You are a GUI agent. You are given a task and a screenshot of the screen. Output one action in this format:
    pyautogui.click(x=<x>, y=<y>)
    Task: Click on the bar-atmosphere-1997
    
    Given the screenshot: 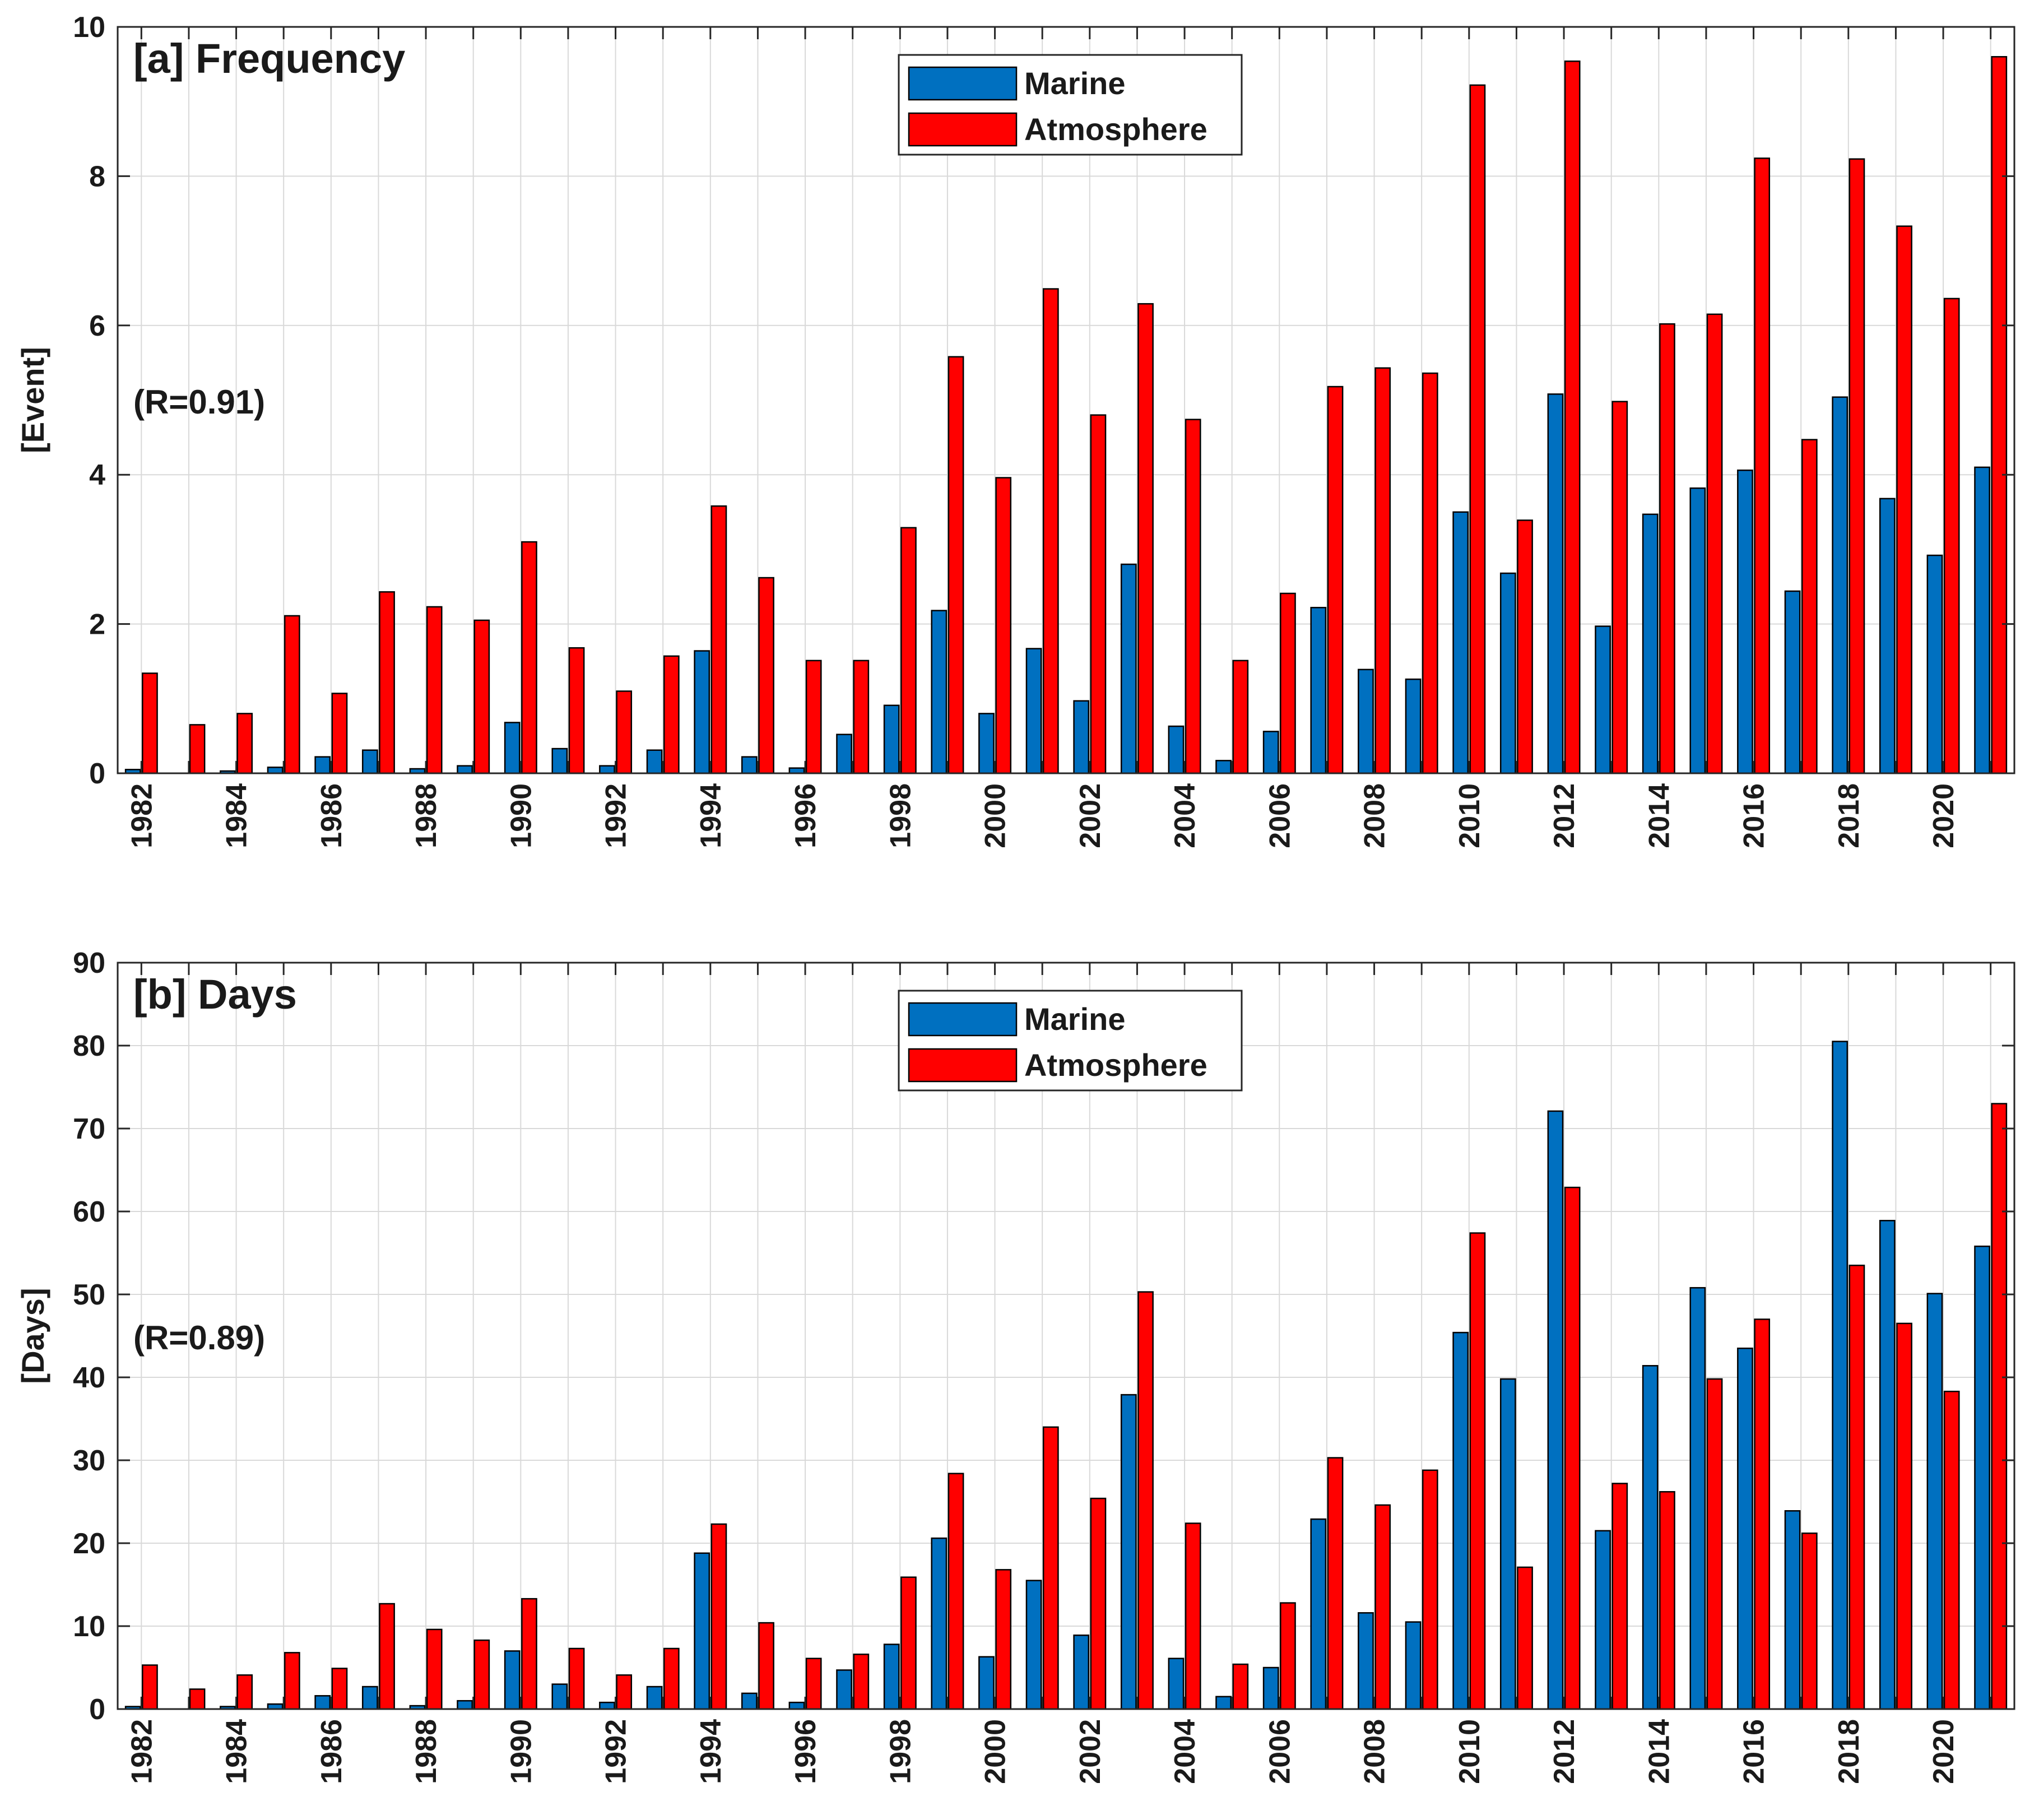 What is the action you would take?
    pyautogui.click(x=861, y=1682)
    